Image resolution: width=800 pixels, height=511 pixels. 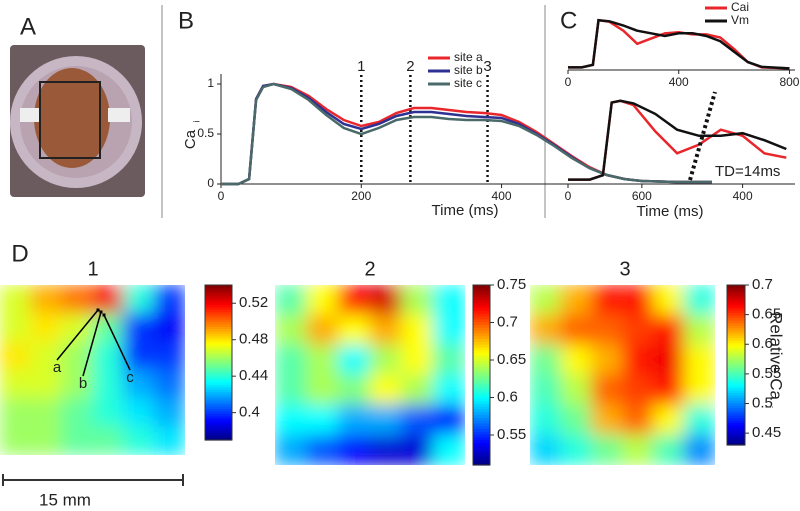 I want to click on colorbar-tick-label: 0.44, so click(x=253, y=375).